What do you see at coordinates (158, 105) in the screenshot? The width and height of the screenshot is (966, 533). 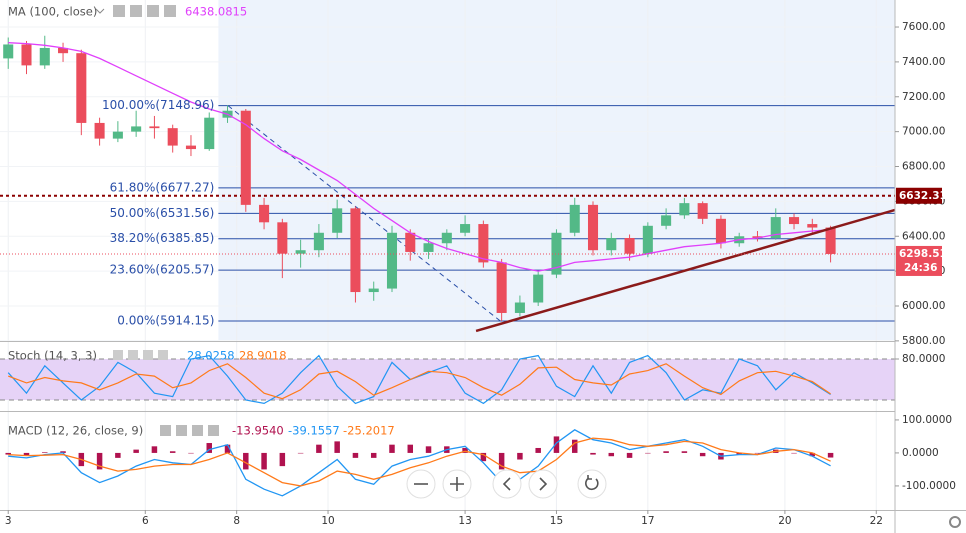 I see `fib-label: 100.00%(7148.96)` at bounding box center [158, 105].